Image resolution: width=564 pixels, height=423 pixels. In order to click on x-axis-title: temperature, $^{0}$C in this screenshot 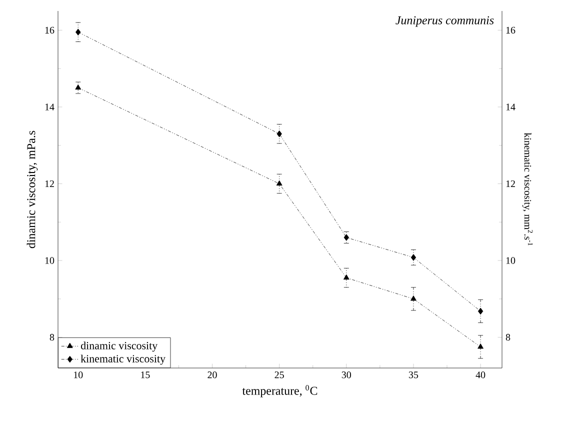, I will do `click(280, 391)`.